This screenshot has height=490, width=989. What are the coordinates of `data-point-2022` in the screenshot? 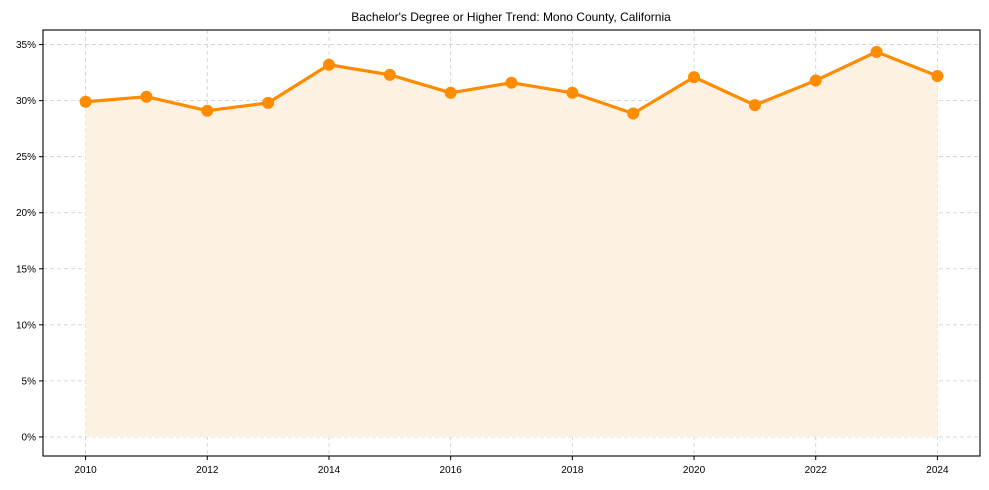 It's located at (815, 80).